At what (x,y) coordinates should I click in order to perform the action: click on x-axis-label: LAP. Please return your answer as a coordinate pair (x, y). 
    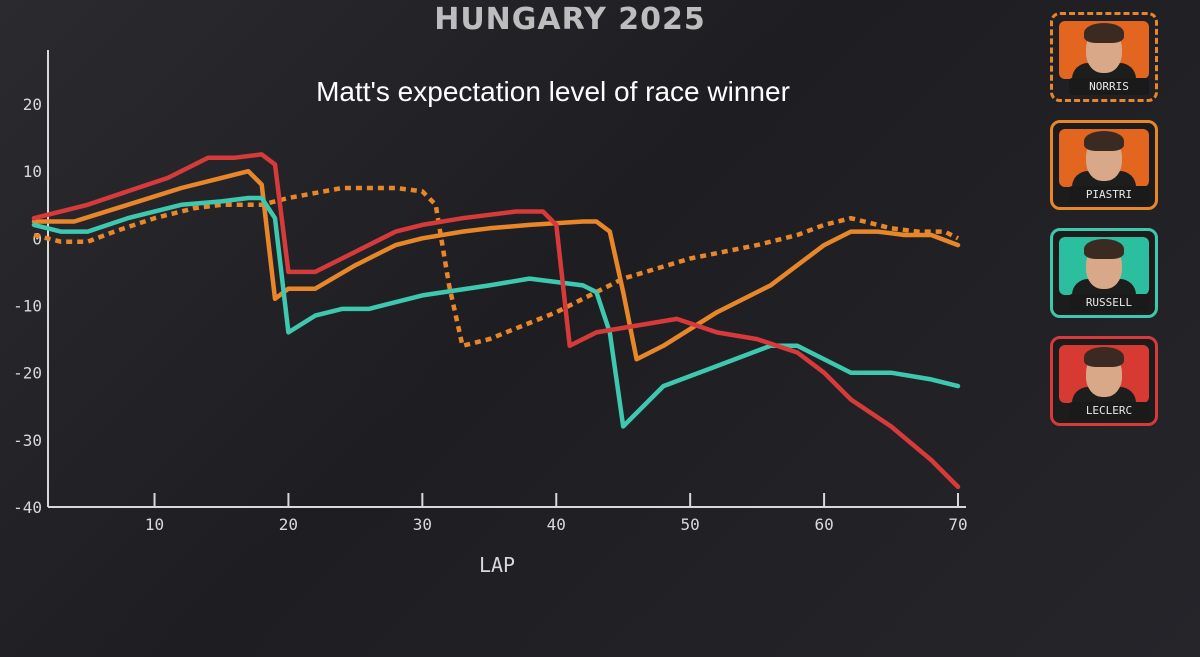
    Looking at the image, I should click on (497, 565).